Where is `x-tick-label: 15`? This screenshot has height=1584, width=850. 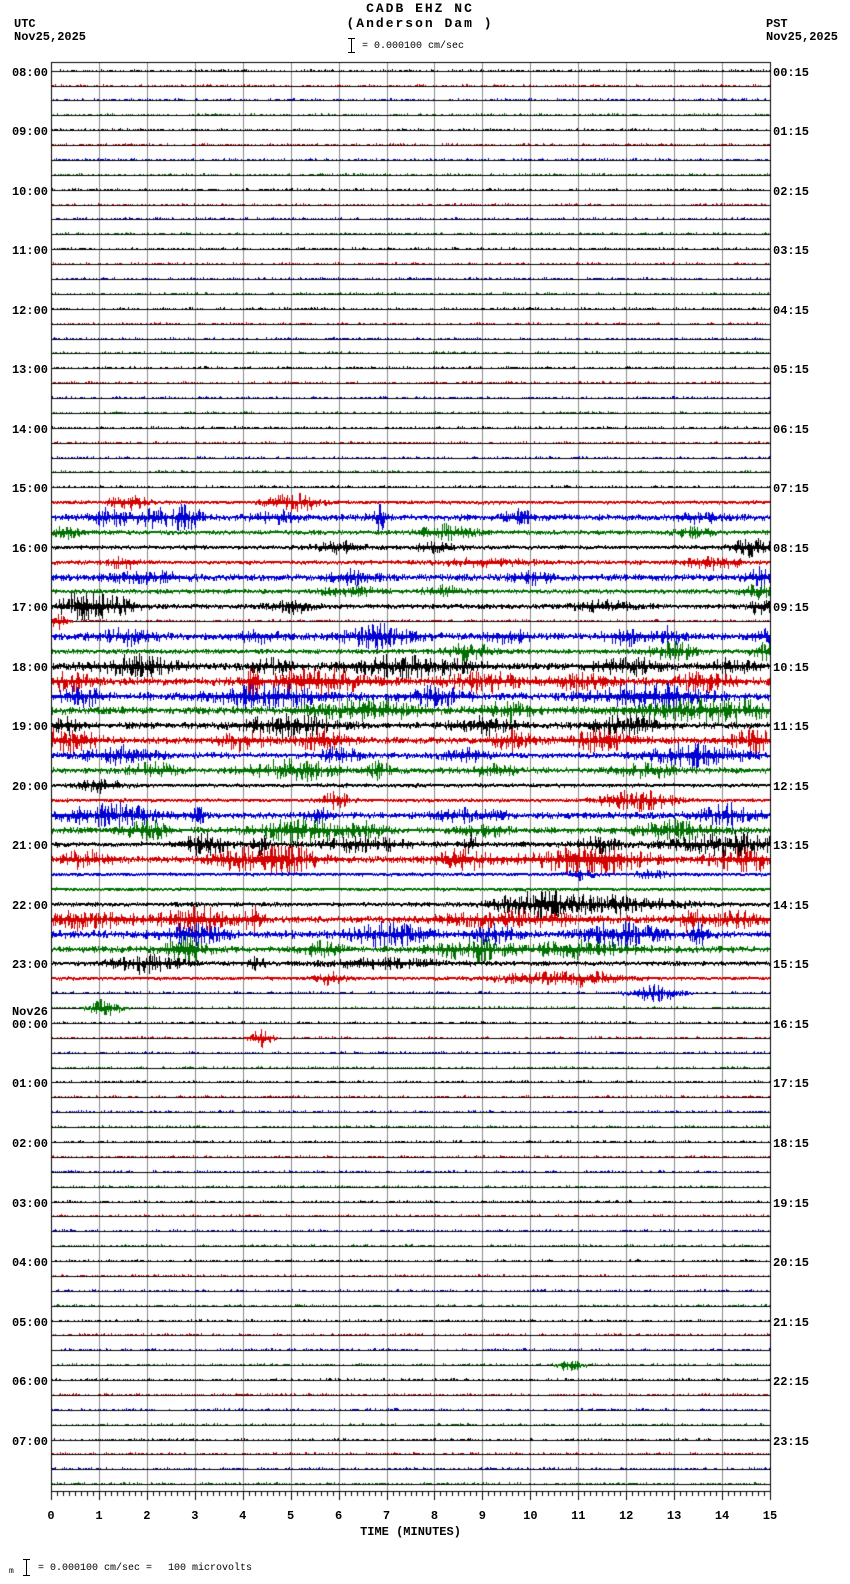 x-tick-label: 15 is located at coordinates (770, 1516).